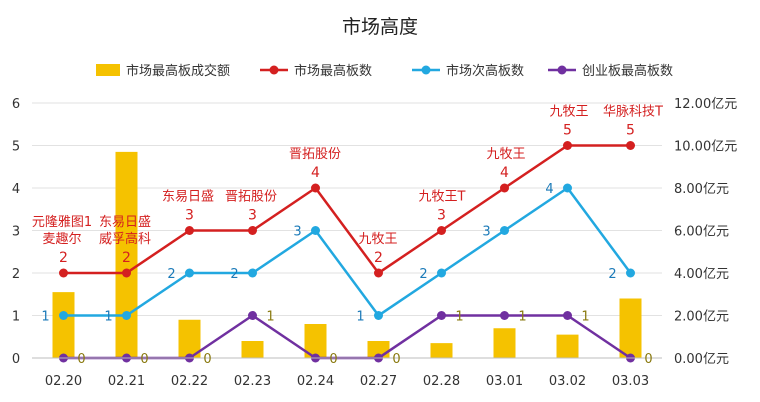 This screenshot has height=402, width=760. What do you see at coordinates (505, 154) in the screenshot?
I see `stock-label-7-0: 九牧王` at bounding box center [505, 154].